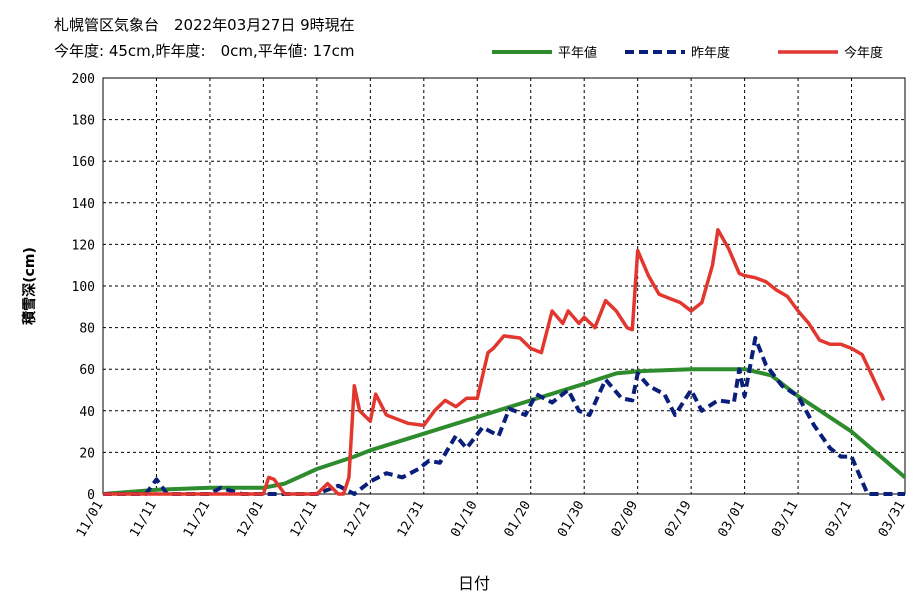 Image resolution: width=919 pixels, height=600 pixels. What do you see at coordinates (250, 519) in the screenshot?
I see `x-tick-label: 12/01` at bounding box center [250, 519].